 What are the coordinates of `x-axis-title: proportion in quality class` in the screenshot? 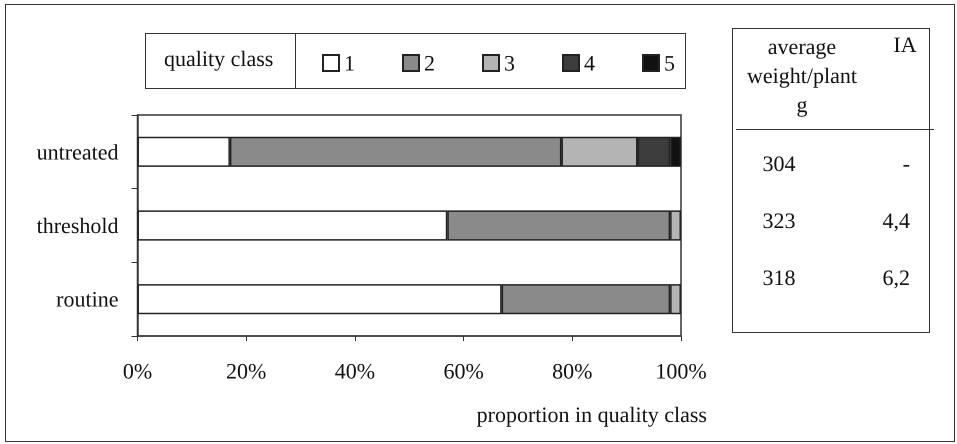 It's located at (591, 415).